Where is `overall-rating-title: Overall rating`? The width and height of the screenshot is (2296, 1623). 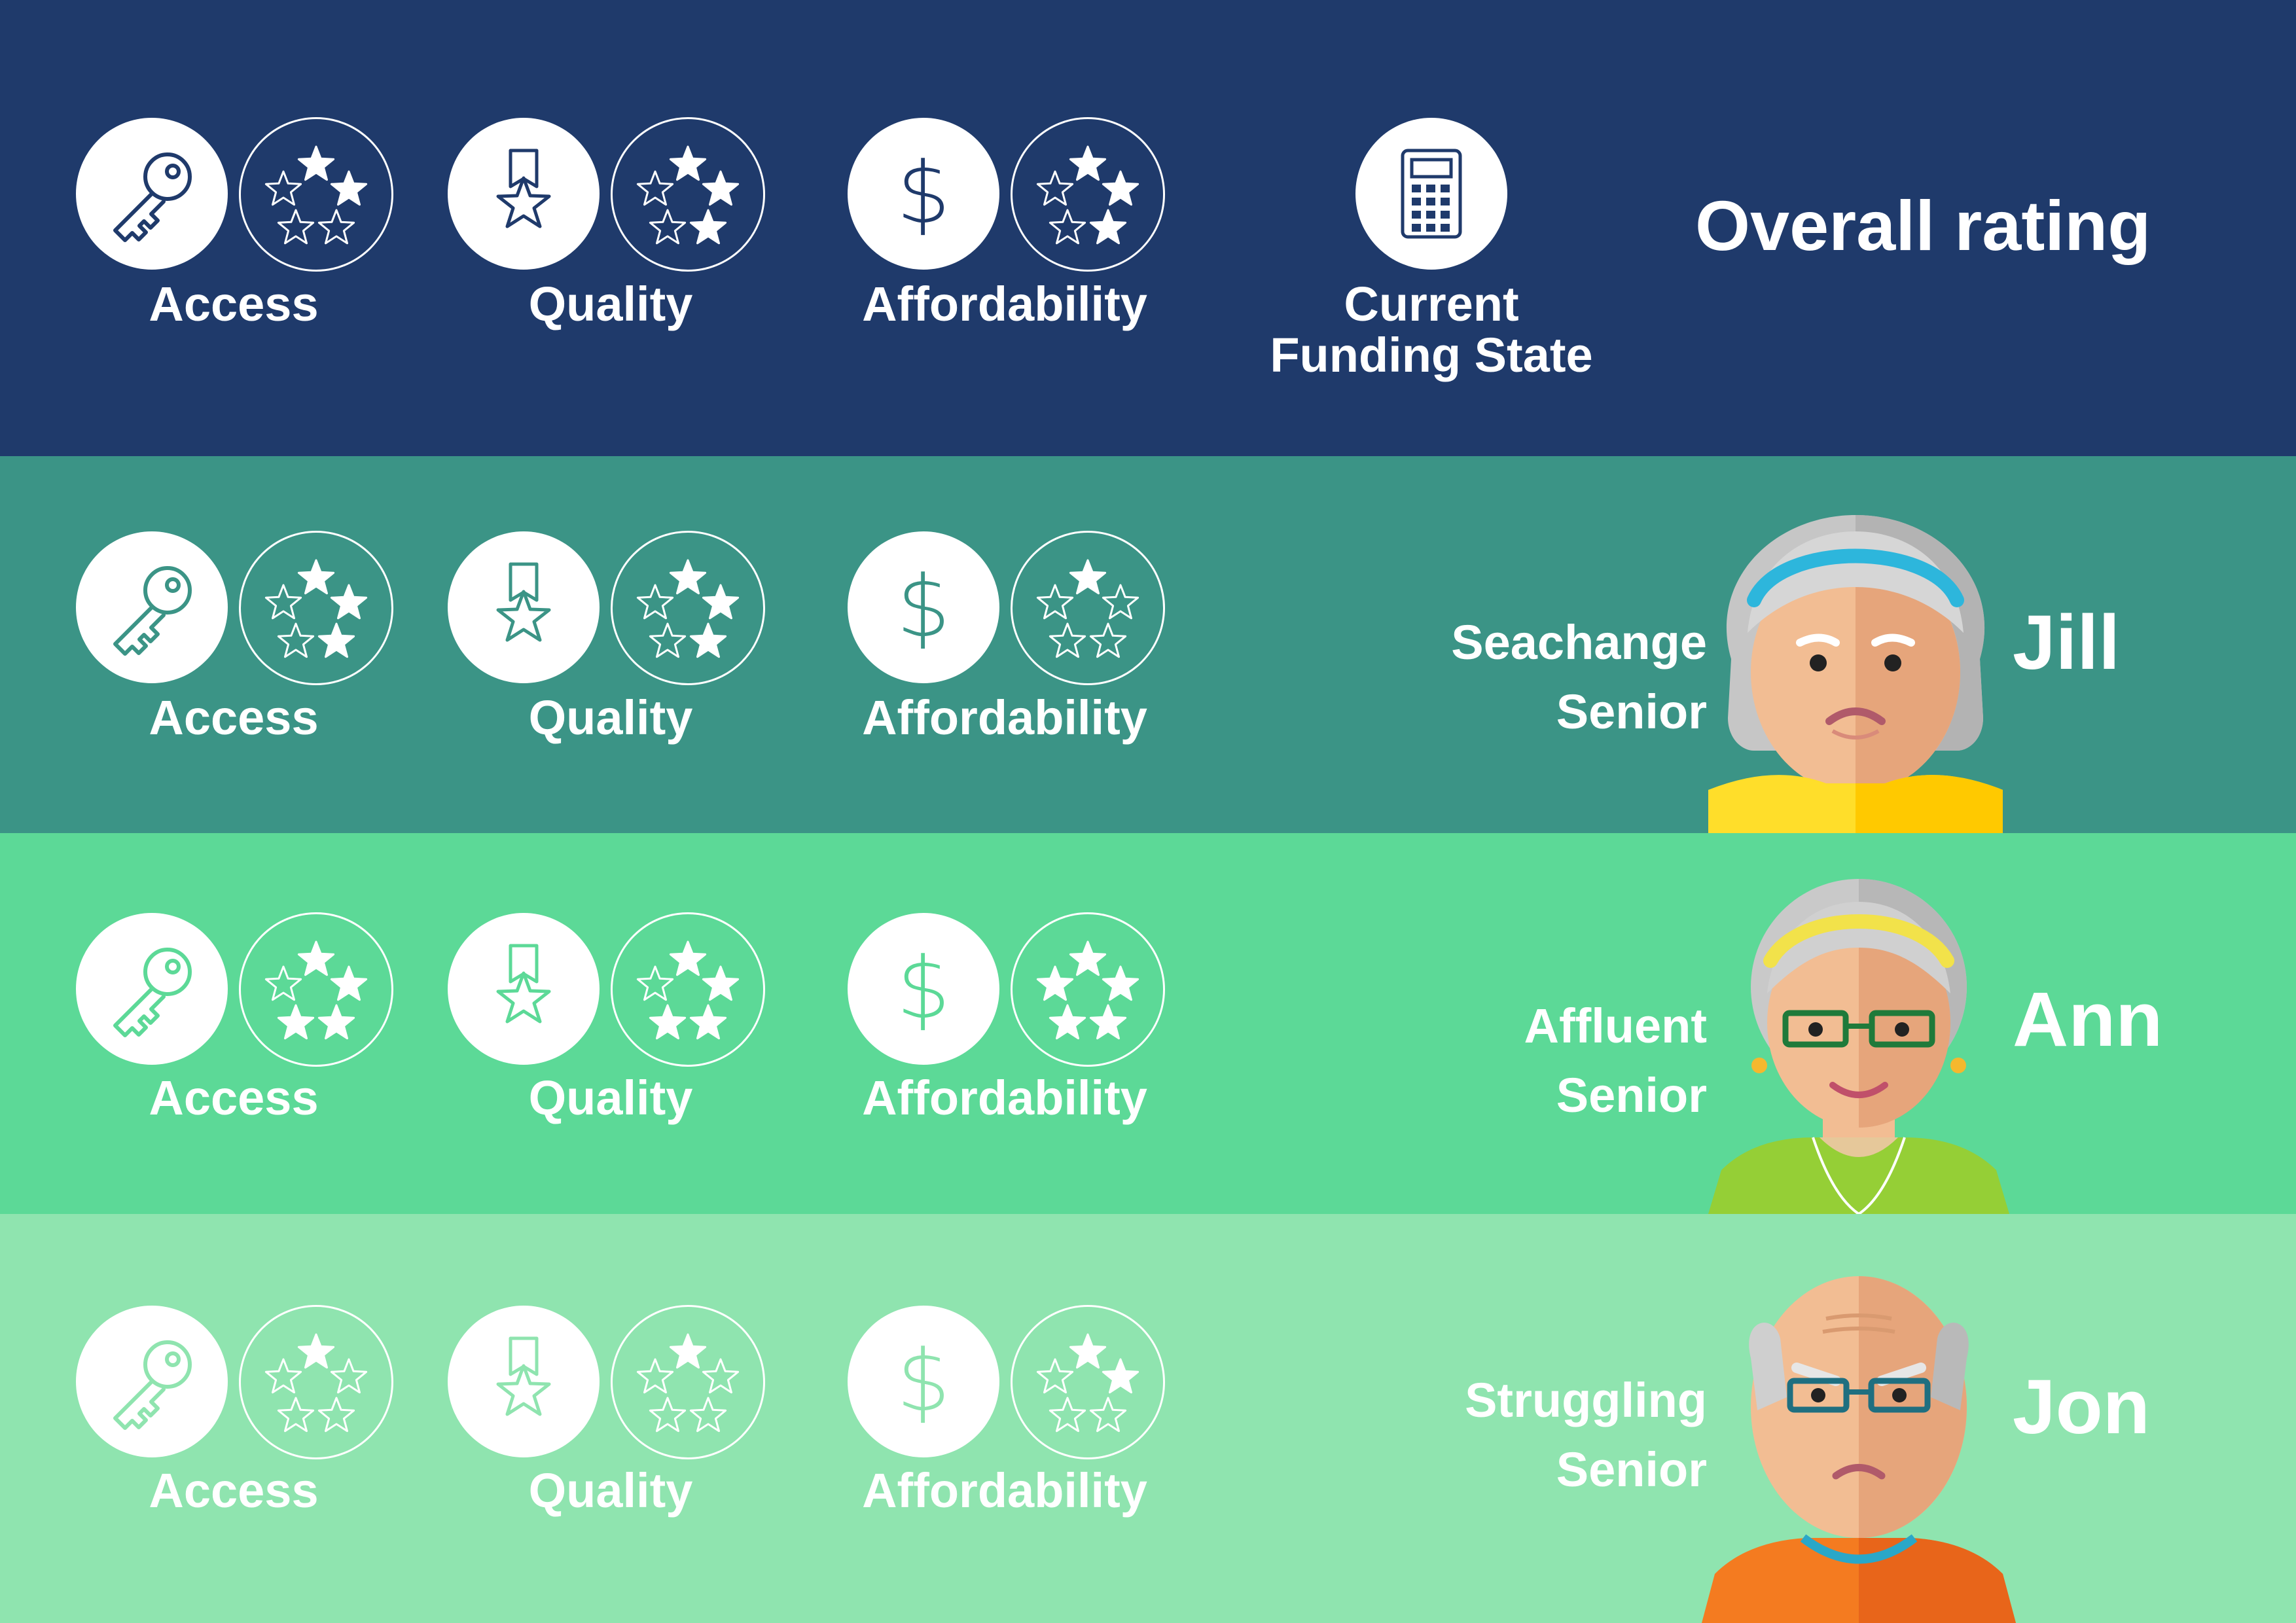 overall-rating-title: Overall rating is located at coordinates (1923, 225).